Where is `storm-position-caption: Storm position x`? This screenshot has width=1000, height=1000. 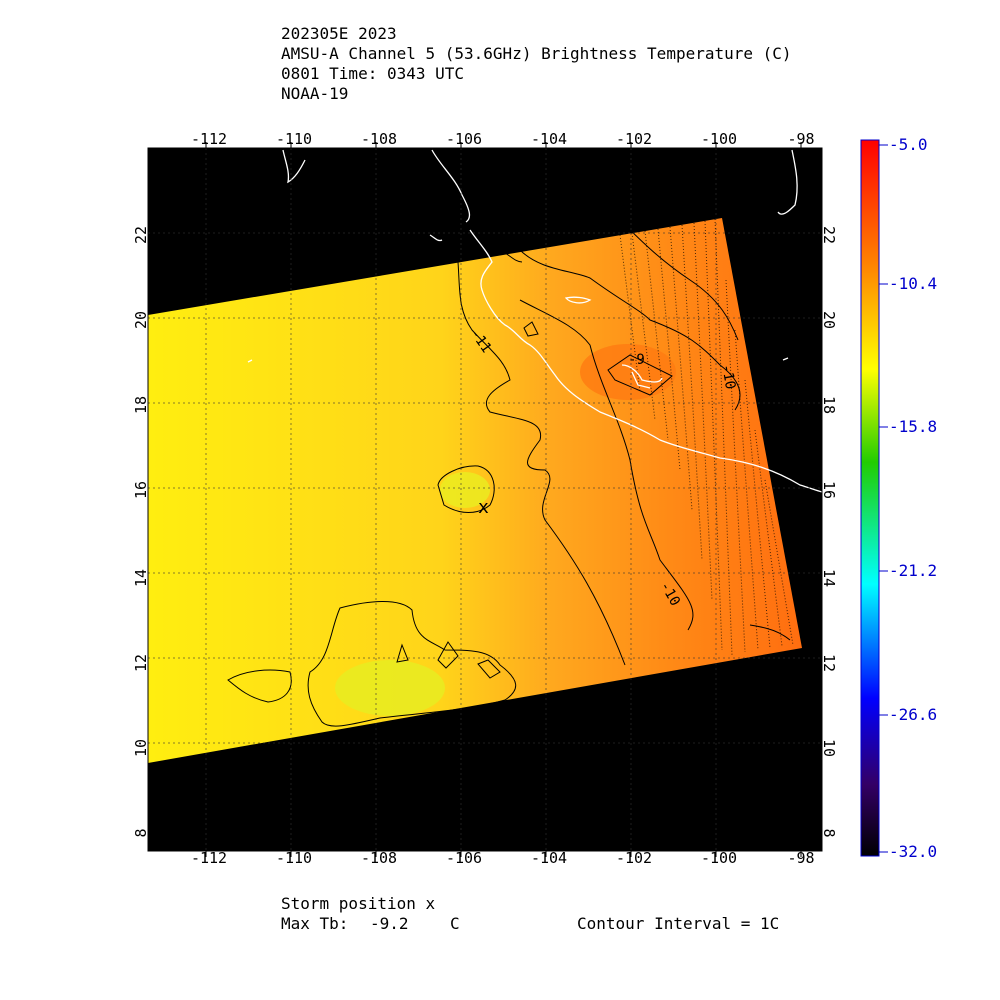
storm-position-caption: Storm position x is located at coordinates (358, 903).